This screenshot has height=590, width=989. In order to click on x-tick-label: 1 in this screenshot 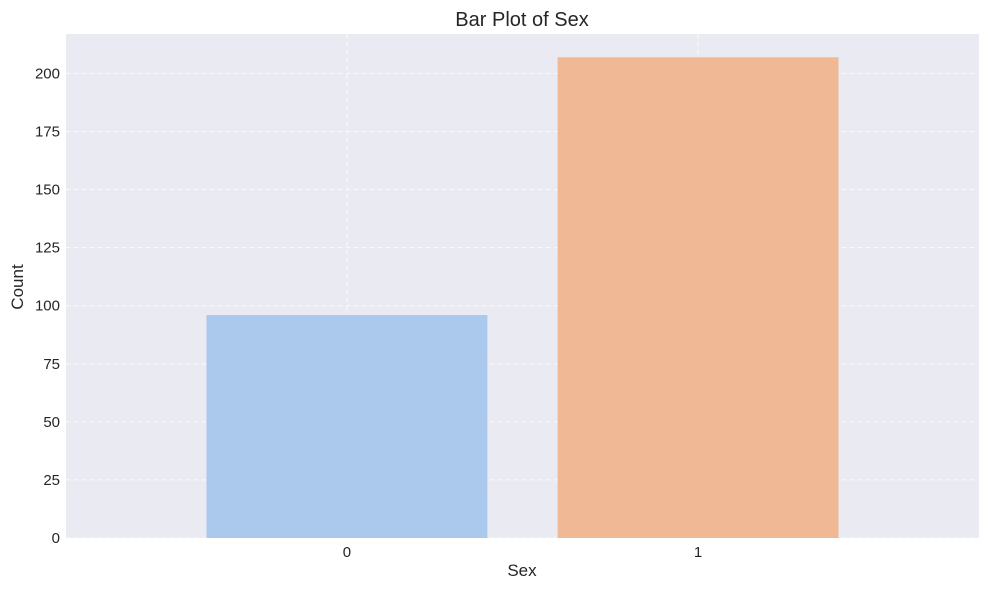, I will do `click(698, 552)`.